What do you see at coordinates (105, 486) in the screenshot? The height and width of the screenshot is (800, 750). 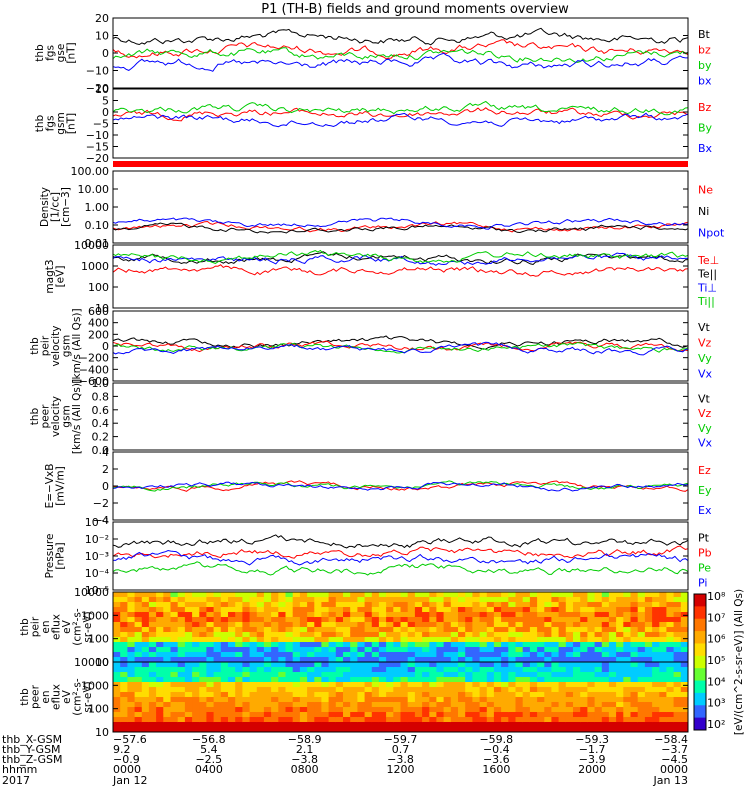 I see `y-tick-label: 0` at bounding box center [105, 486].